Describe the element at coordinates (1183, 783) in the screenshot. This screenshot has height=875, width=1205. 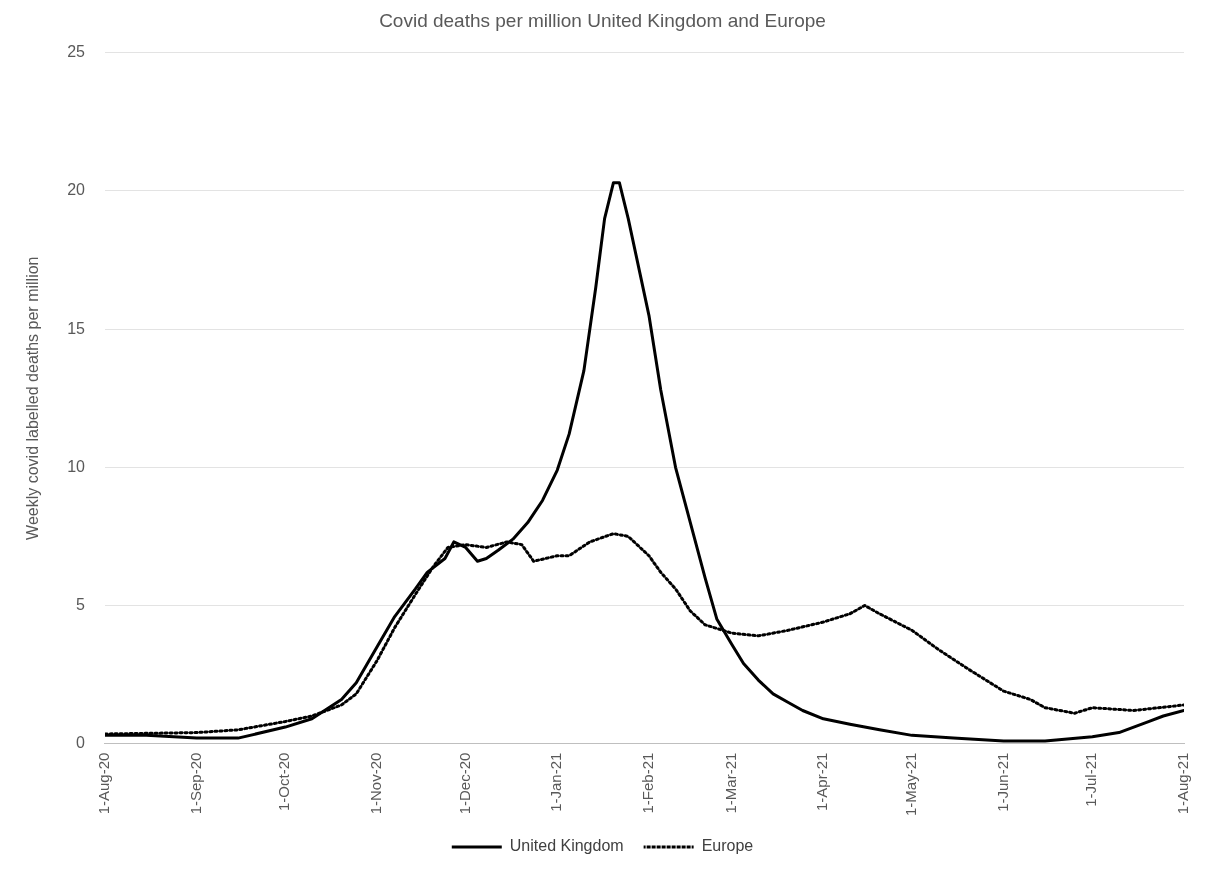
I see `x-tick-label: 1-Aug-21` at that location.